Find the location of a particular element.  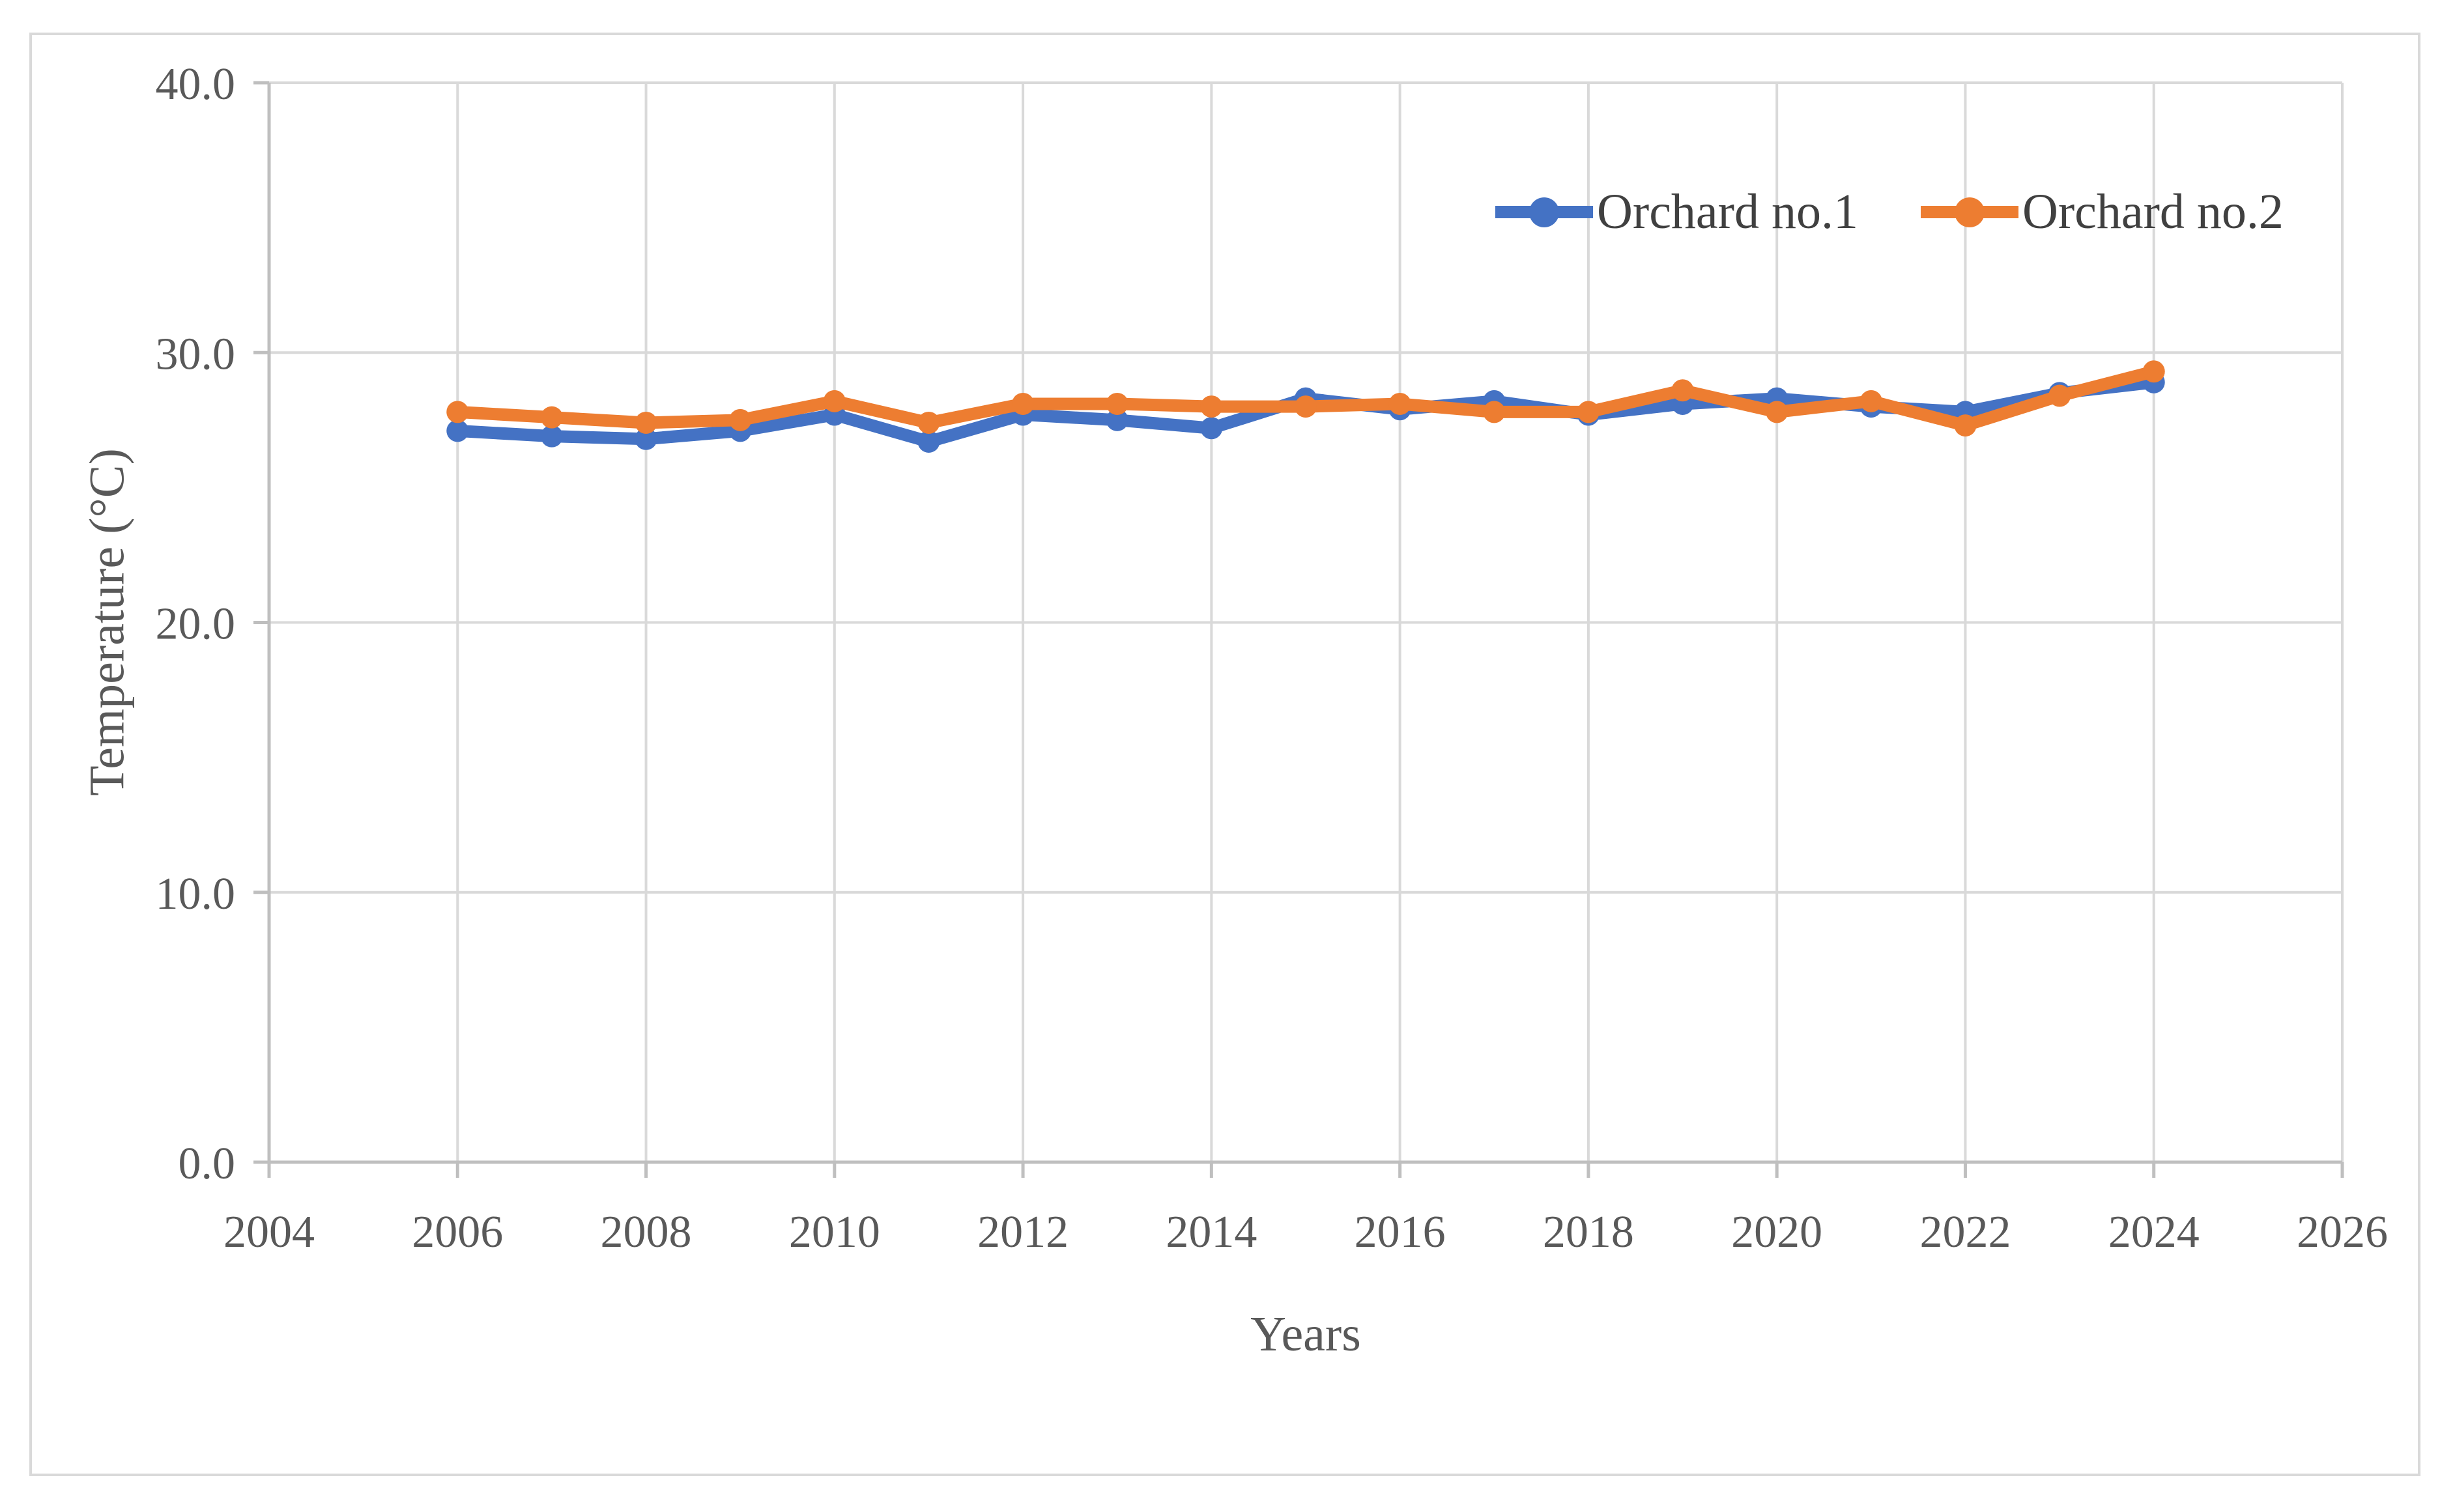

legend: Orchard no.1 Orchard no.2 is located at coordinates (1889, 212).